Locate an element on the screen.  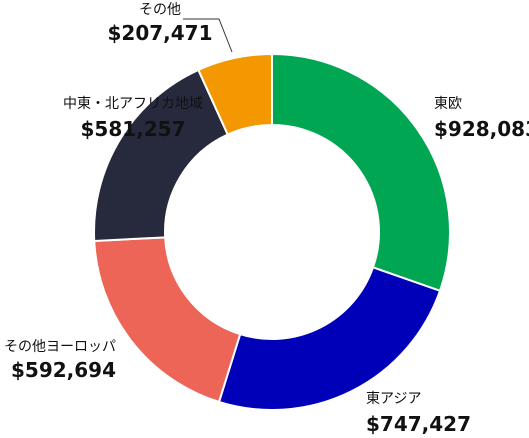
slice-value-label: $581,257 is located at coordinates (132, 129).